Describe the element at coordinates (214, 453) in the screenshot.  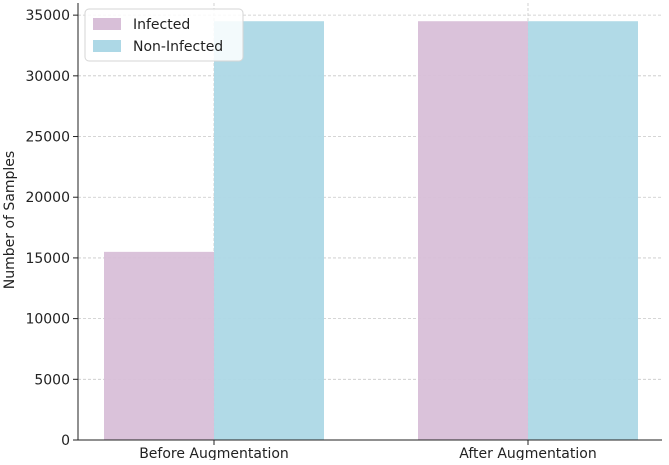
I see `x-tick-label: Before Augmentation` at that location.